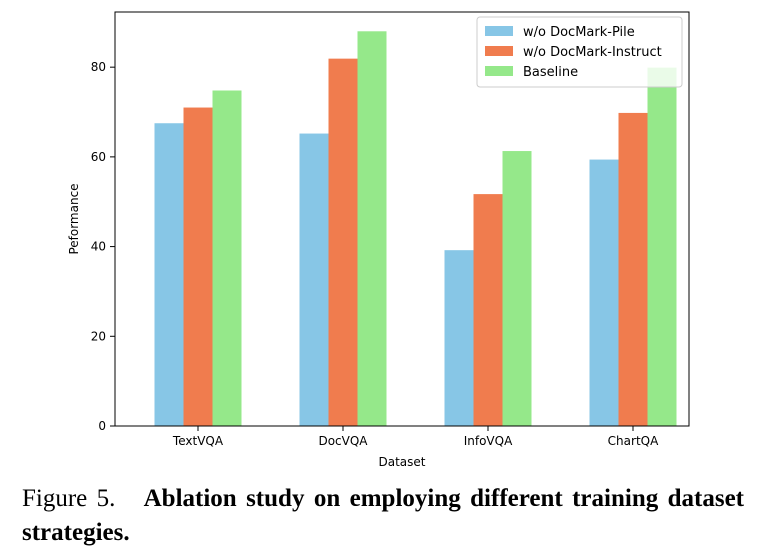 The width and height of the screenshot is (762, 550). What do you see at coordinates (633, 441) in the screenshot?
I see `x-tick-label: ChartQA` at bounding box center [633, 441].